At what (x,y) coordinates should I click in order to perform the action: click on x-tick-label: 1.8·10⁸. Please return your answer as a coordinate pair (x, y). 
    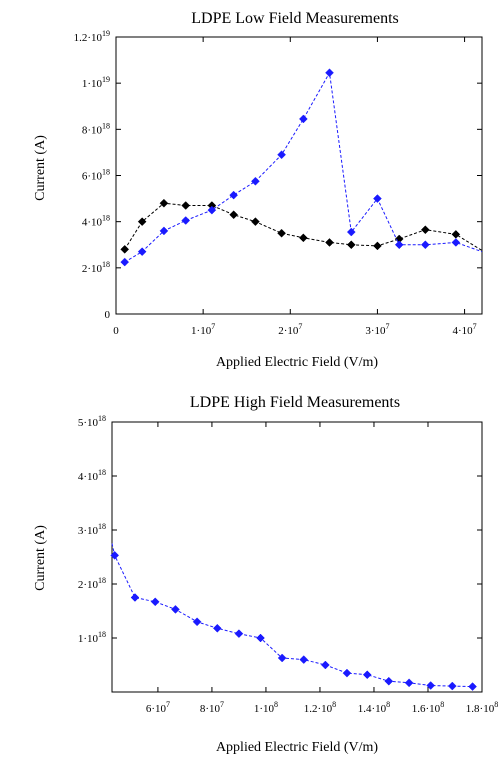
    Looking at the image, I should click on (482, 707).